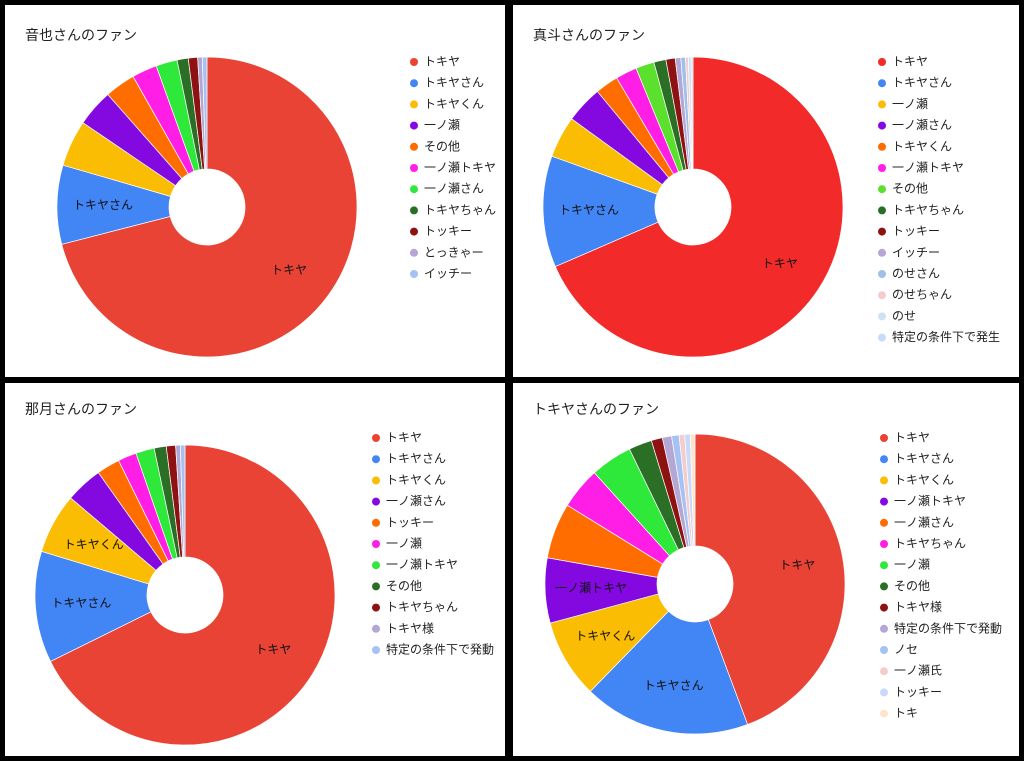  What do you see at coordinates (591, 588) in the screenshot?
I see `slice-label: 一ノ瀬トキヤ` at bounding box center [591, 588].